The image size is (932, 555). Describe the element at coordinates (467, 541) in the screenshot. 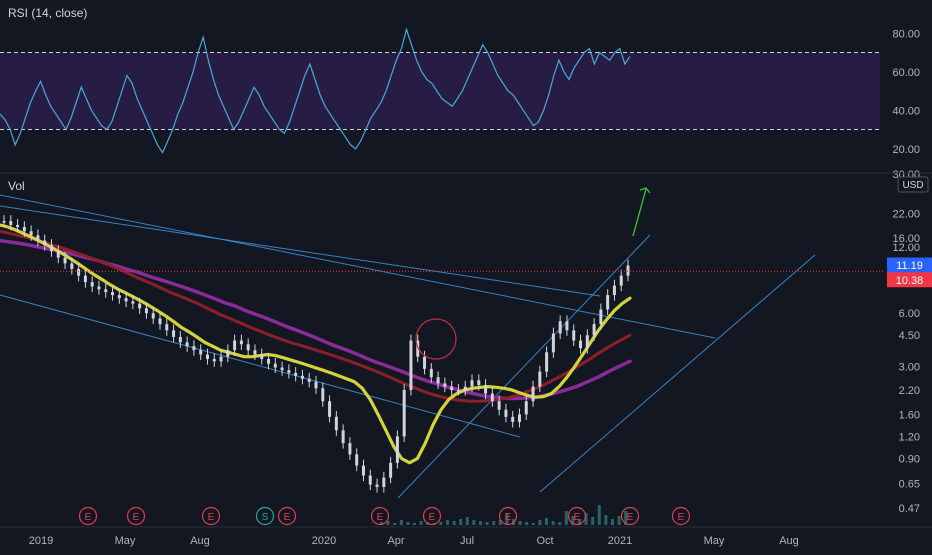

I see `time-axis-label: Jul` at that location.